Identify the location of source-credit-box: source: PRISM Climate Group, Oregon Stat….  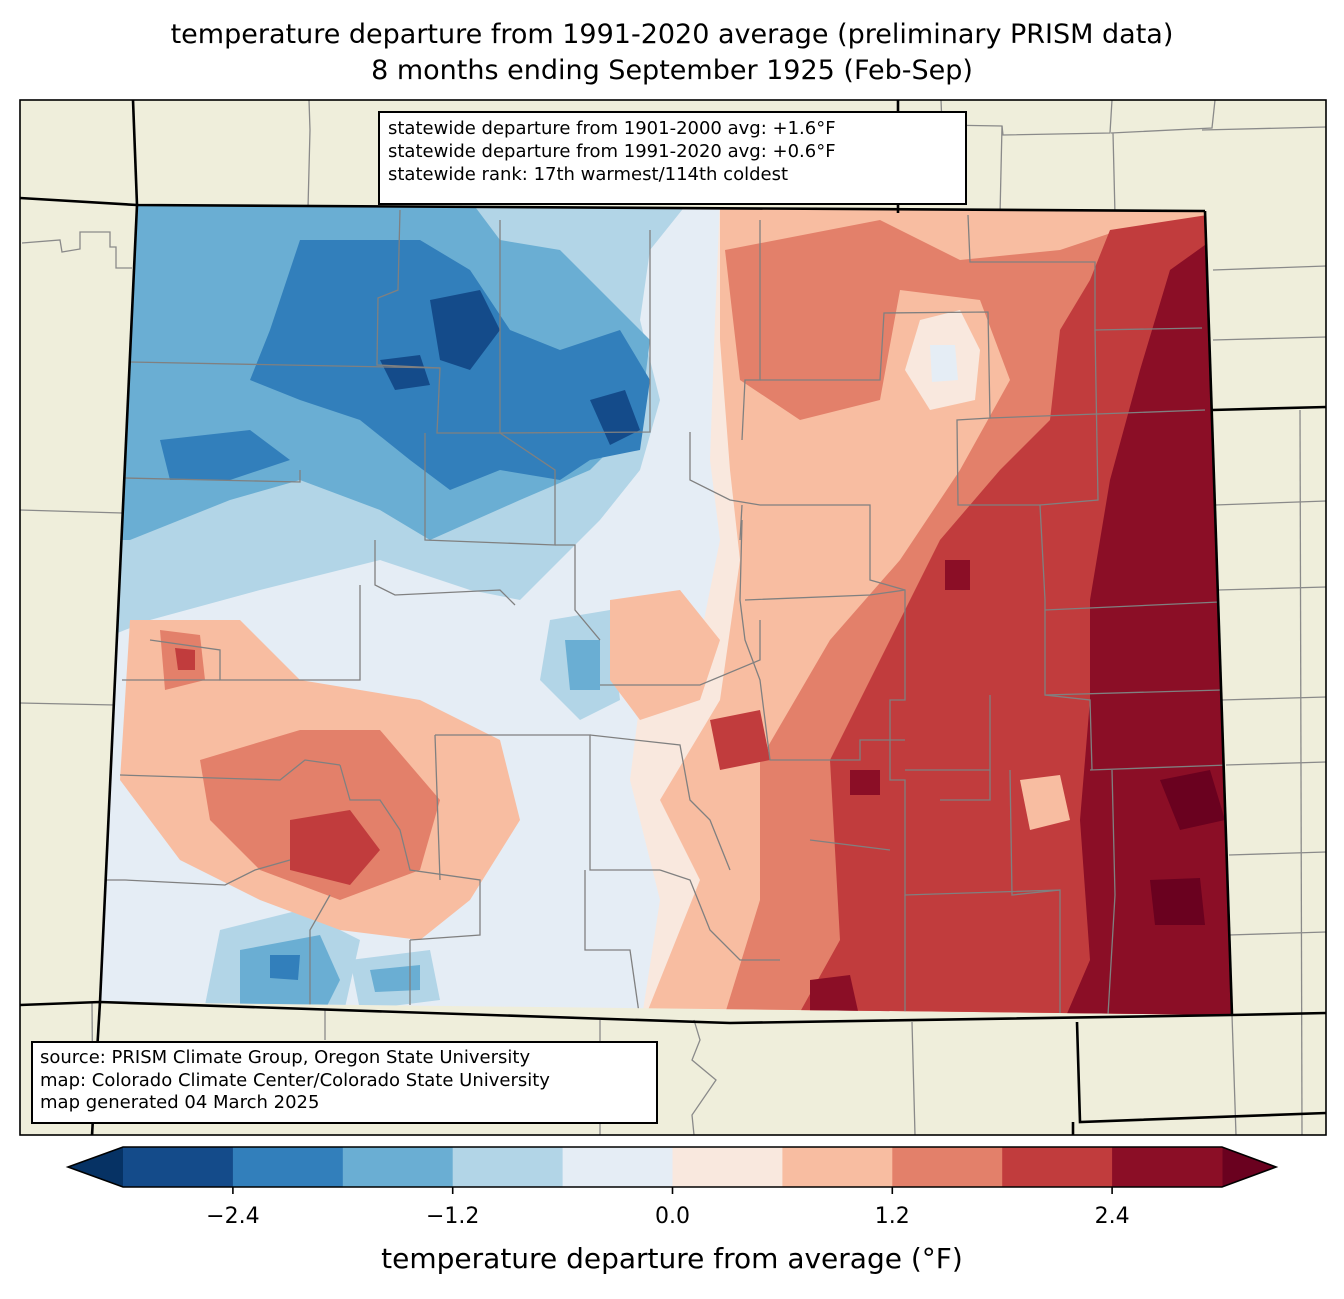
(344, 1082).